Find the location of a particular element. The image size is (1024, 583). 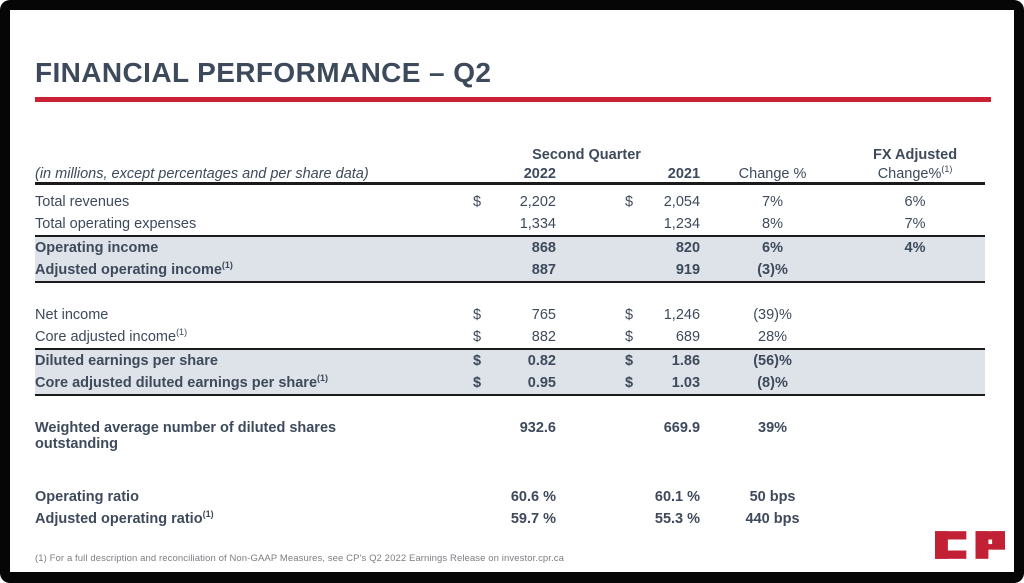

row-label: Total operating expenses is located at coordinates (254, 225).